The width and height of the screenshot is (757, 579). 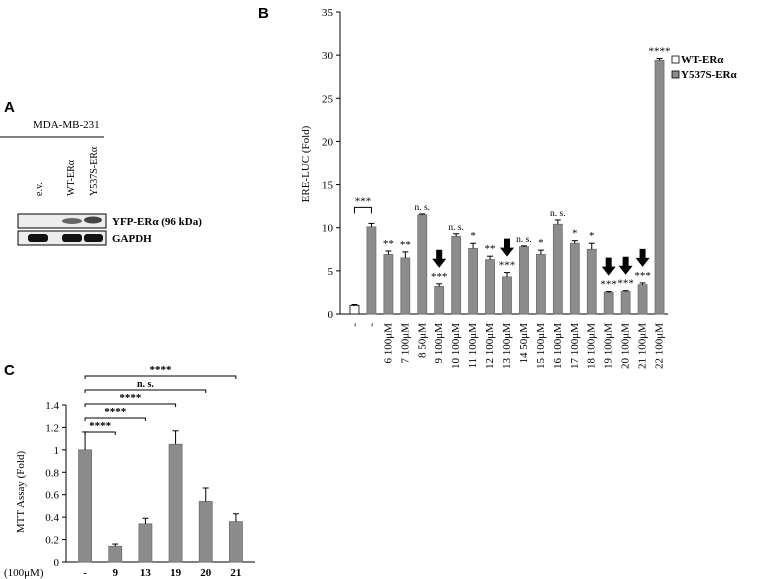 What do you see at coordinates (93, 220) in the screenshot?
I see `band-yfp-y537s` at bounding box center [93, 220].